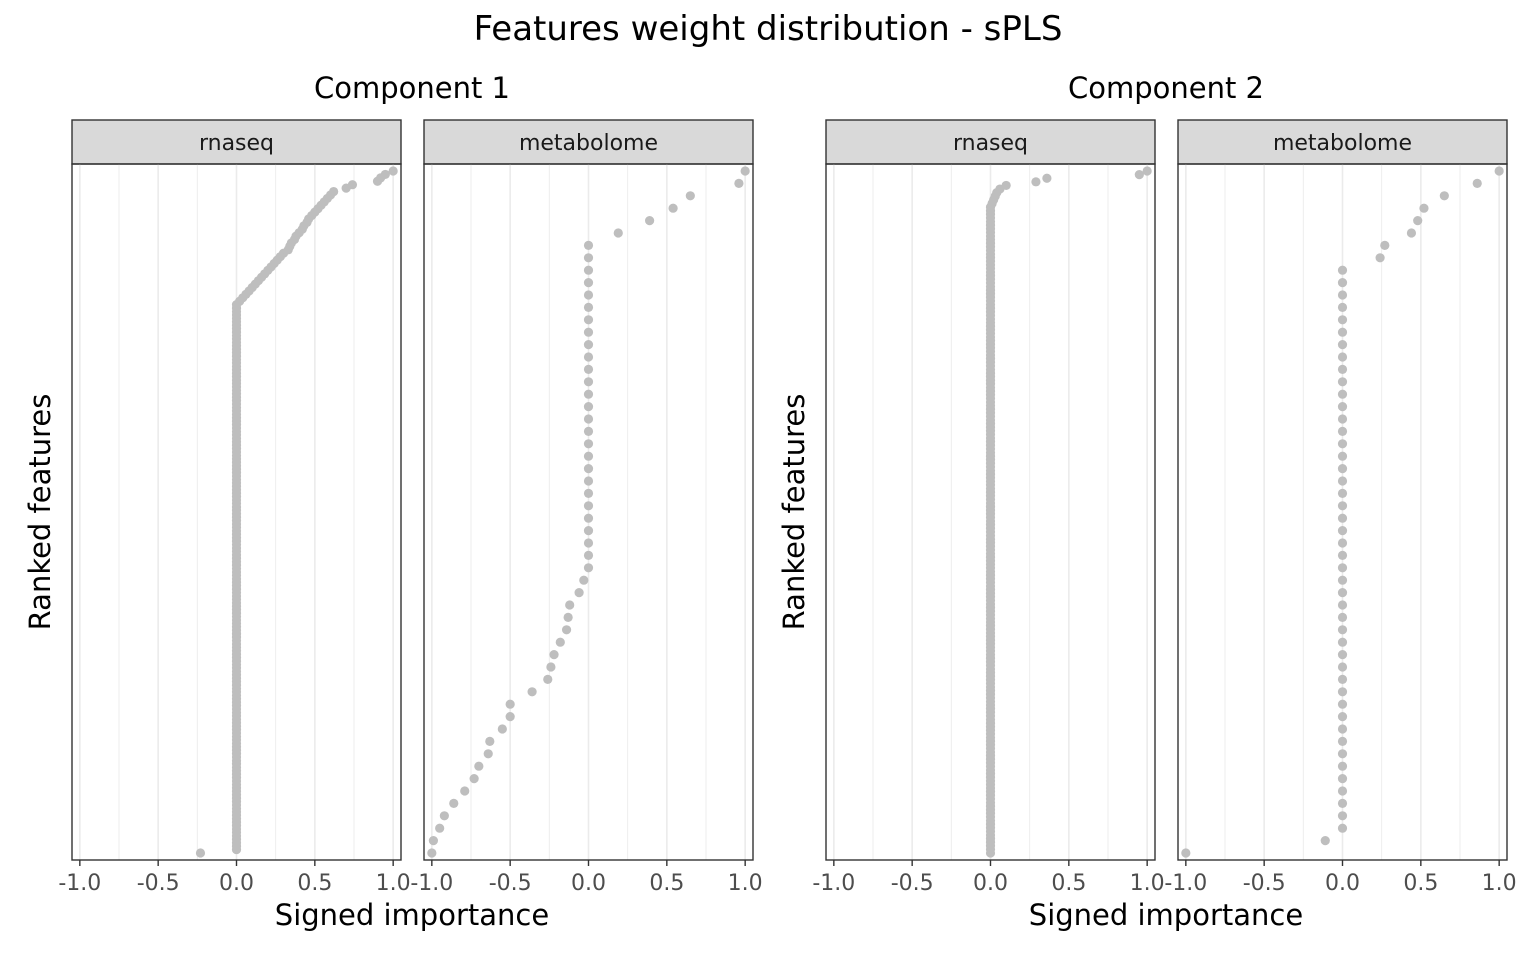 This screenshot has width=1536, height=960. Describe the element at coordinates (1166, 915) in the screenshot. I see `x-axis-label: Signed importance` at that location.